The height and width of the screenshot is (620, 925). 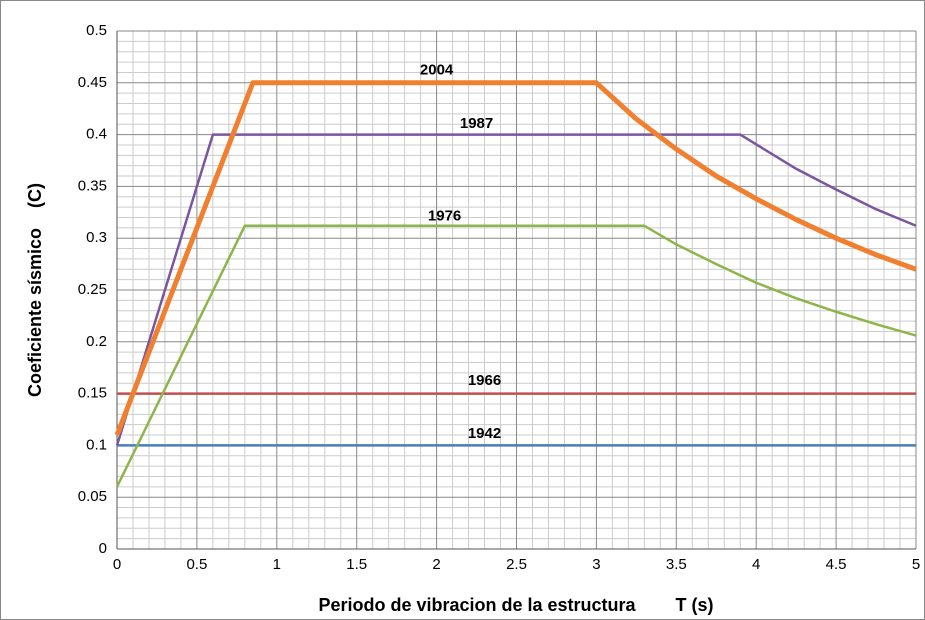 I want to click on y-tick-label: 0.05, so click(x=92, y=496).